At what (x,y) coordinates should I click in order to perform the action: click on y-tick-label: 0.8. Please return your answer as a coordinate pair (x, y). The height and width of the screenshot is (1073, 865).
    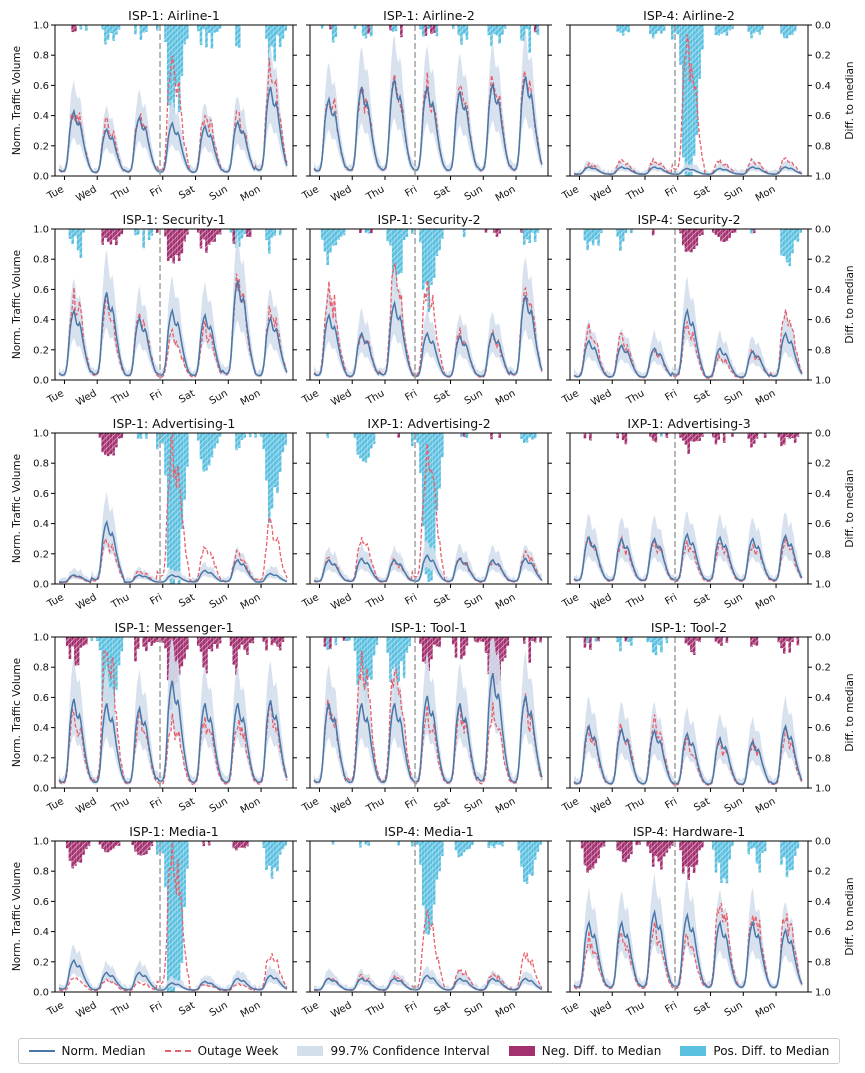
    Looking at the image, I should click on (41, 668).